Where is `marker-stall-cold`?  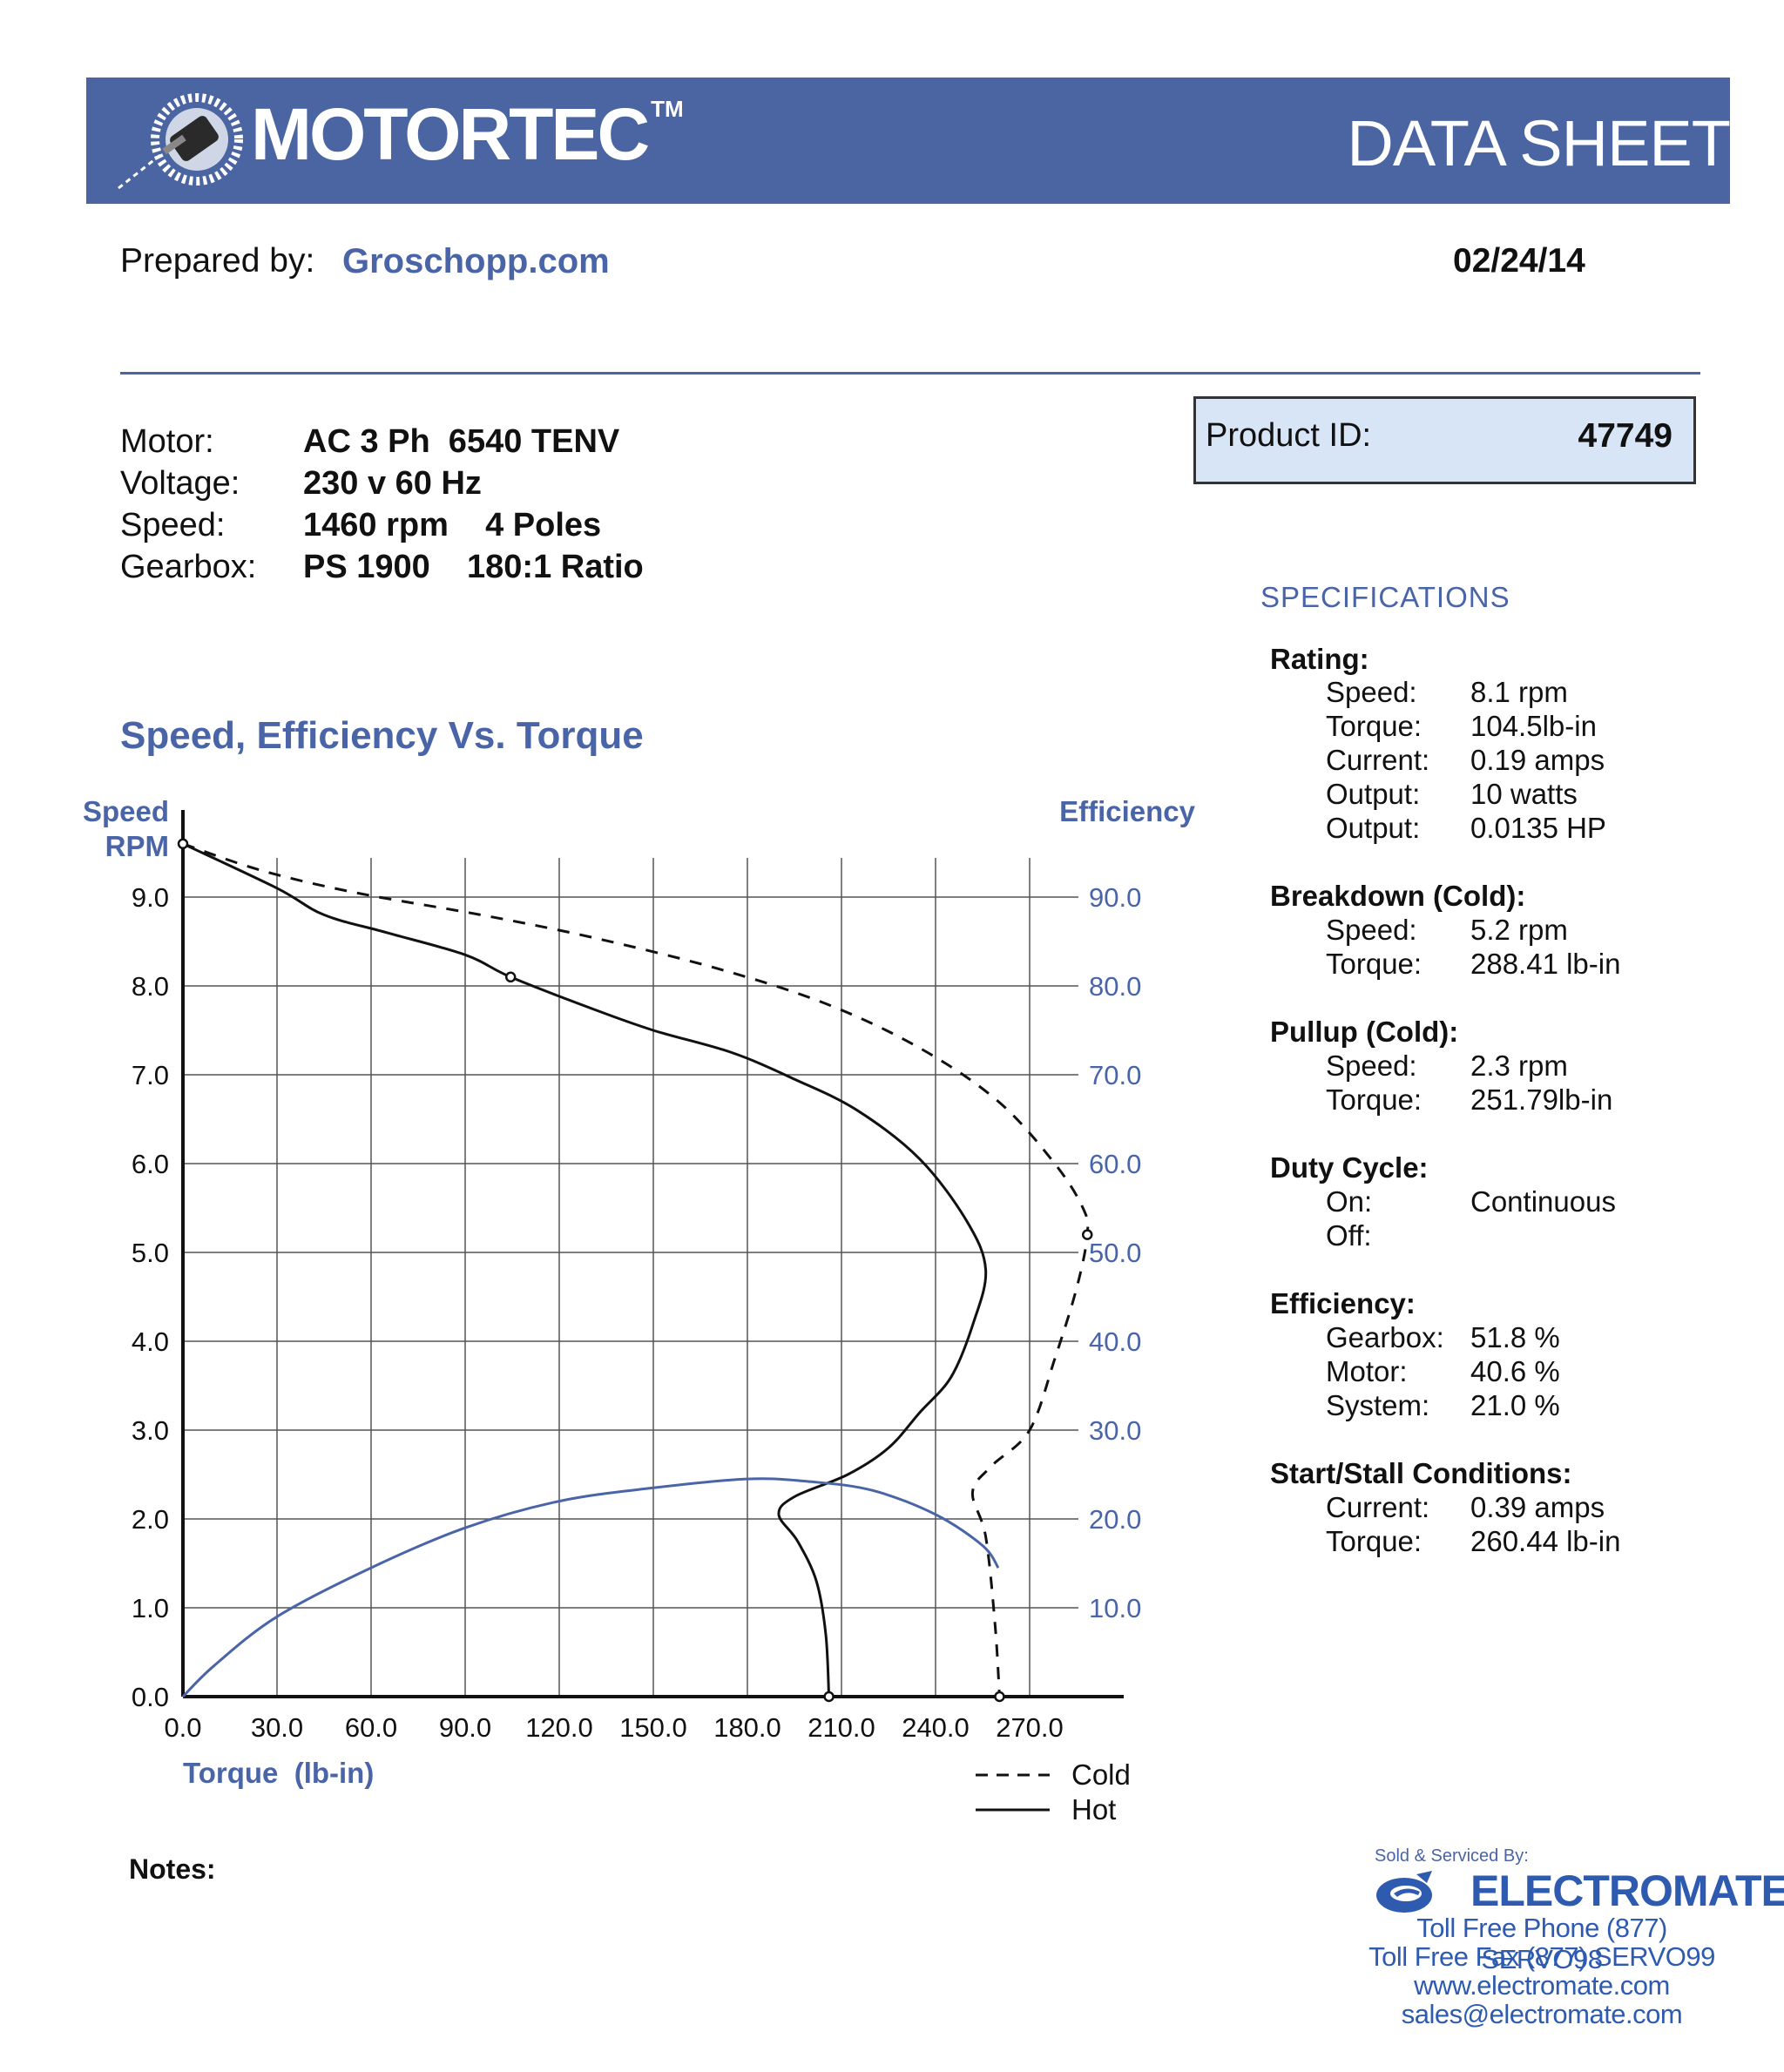
marker-stall-cold is located at coordinates (999, 1697).